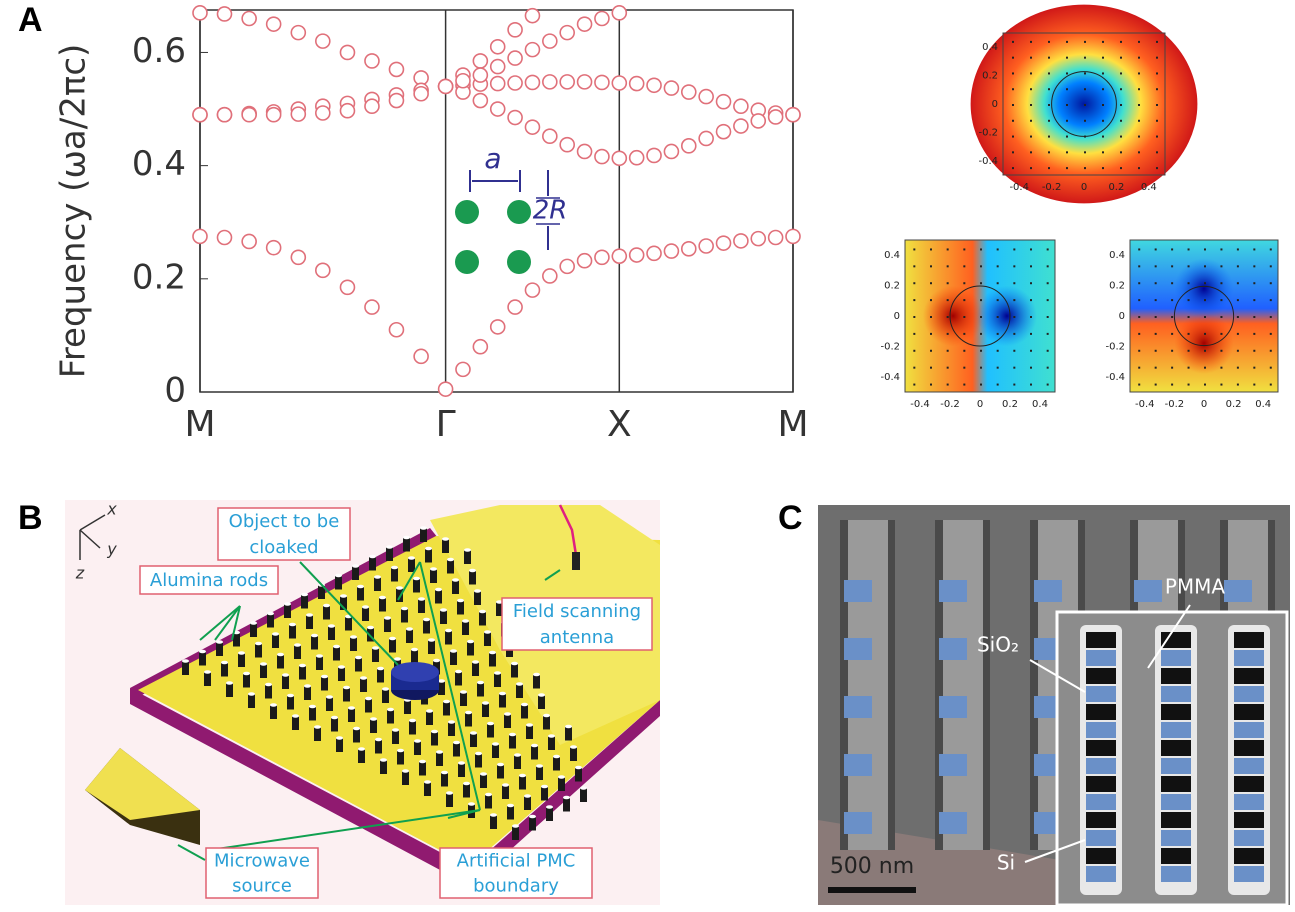  Describe the element at coordinates (1175, 404) in the screenshot. I see `map-tick-label: -0.2` at that location.